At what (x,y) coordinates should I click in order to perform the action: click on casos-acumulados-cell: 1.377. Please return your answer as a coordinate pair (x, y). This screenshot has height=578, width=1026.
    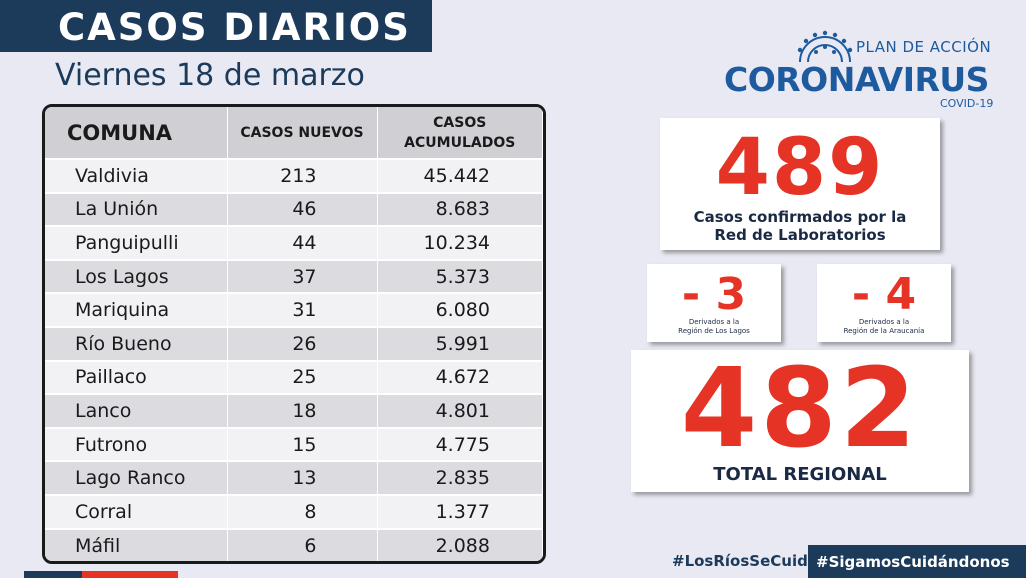
    Looking at the image, I should click on (460, 511).